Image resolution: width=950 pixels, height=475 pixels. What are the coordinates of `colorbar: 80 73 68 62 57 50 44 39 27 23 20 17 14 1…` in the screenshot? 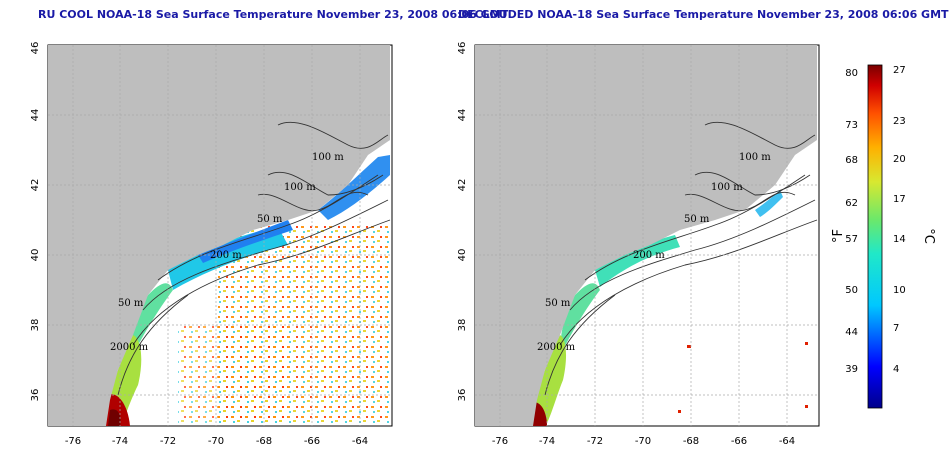 It's located at (883, 236).